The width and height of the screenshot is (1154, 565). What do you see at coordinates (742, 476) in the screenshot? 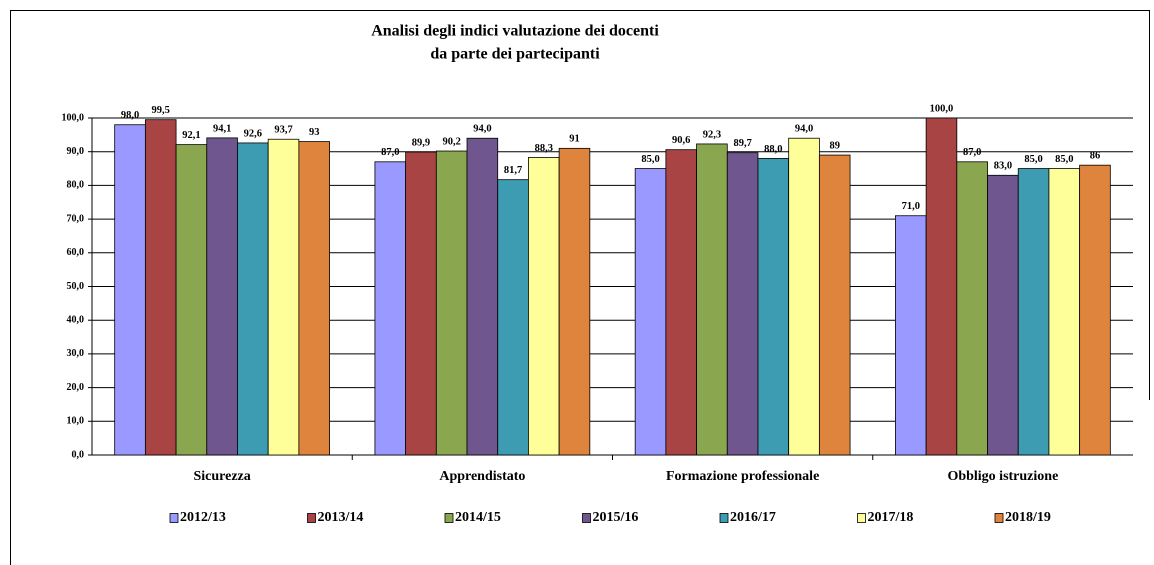
I see `x-tick-label: Formazione professionale` at bounding box center [742, 476].